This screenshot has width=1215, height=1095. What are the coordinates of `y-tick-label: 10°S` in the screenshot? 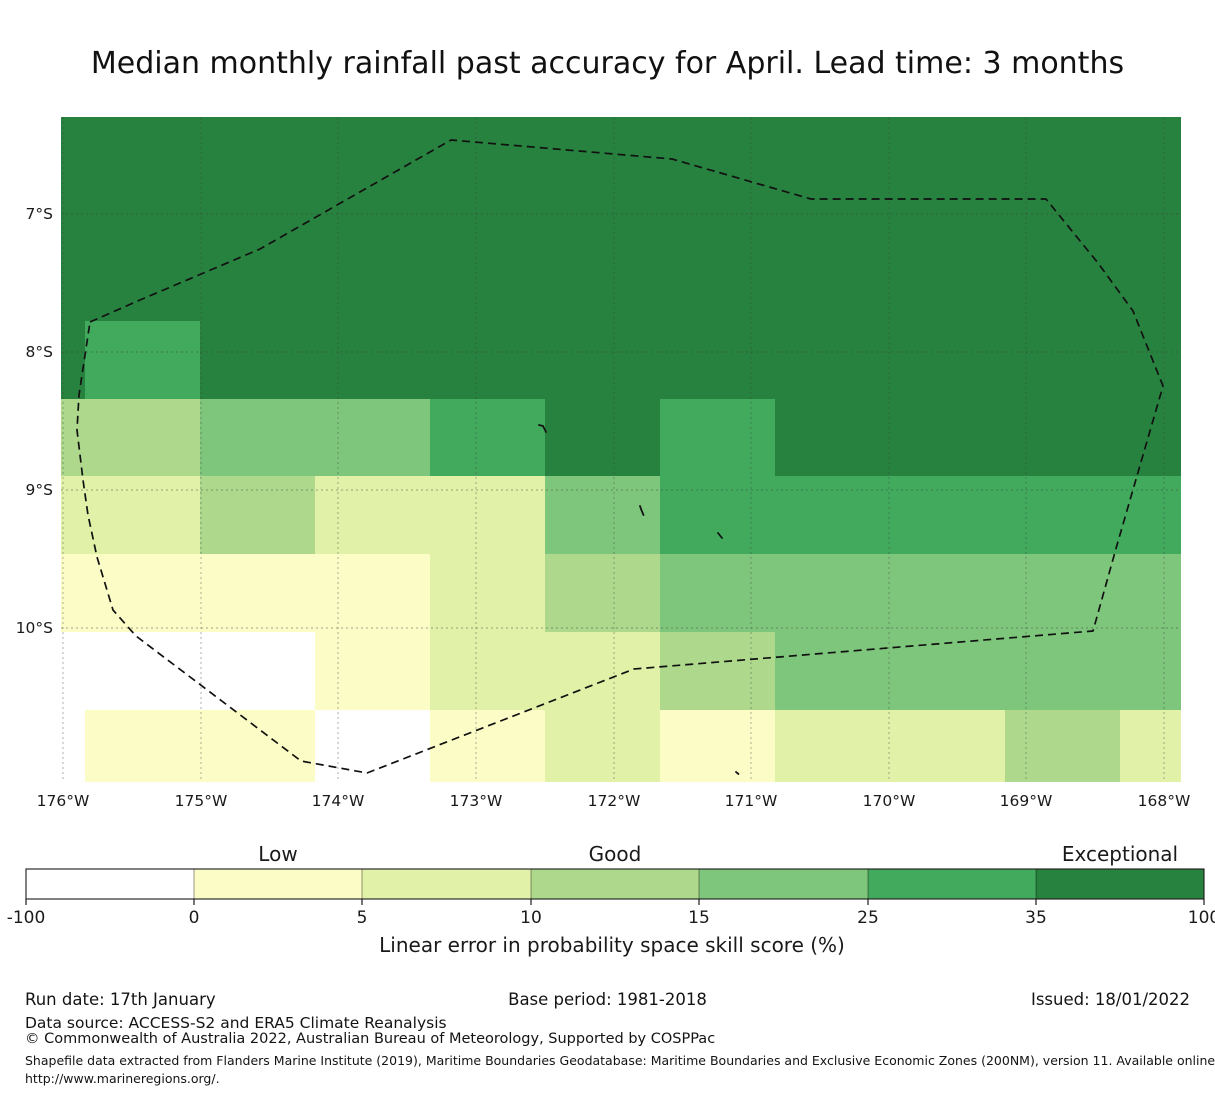 It's located at (34, 628).